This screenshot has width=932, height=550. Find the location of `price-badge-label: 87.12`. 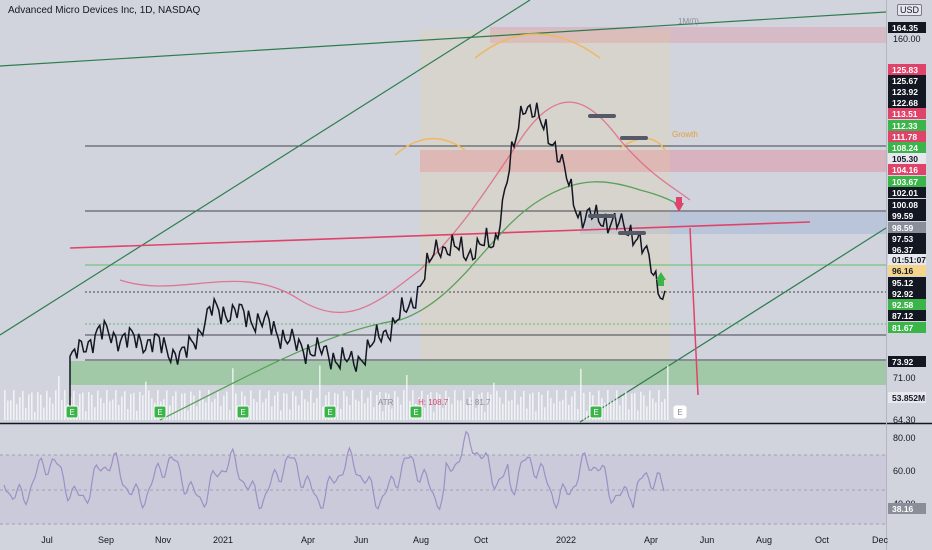

price-badge-label: 87.12 is located at coordinates (903, 316).